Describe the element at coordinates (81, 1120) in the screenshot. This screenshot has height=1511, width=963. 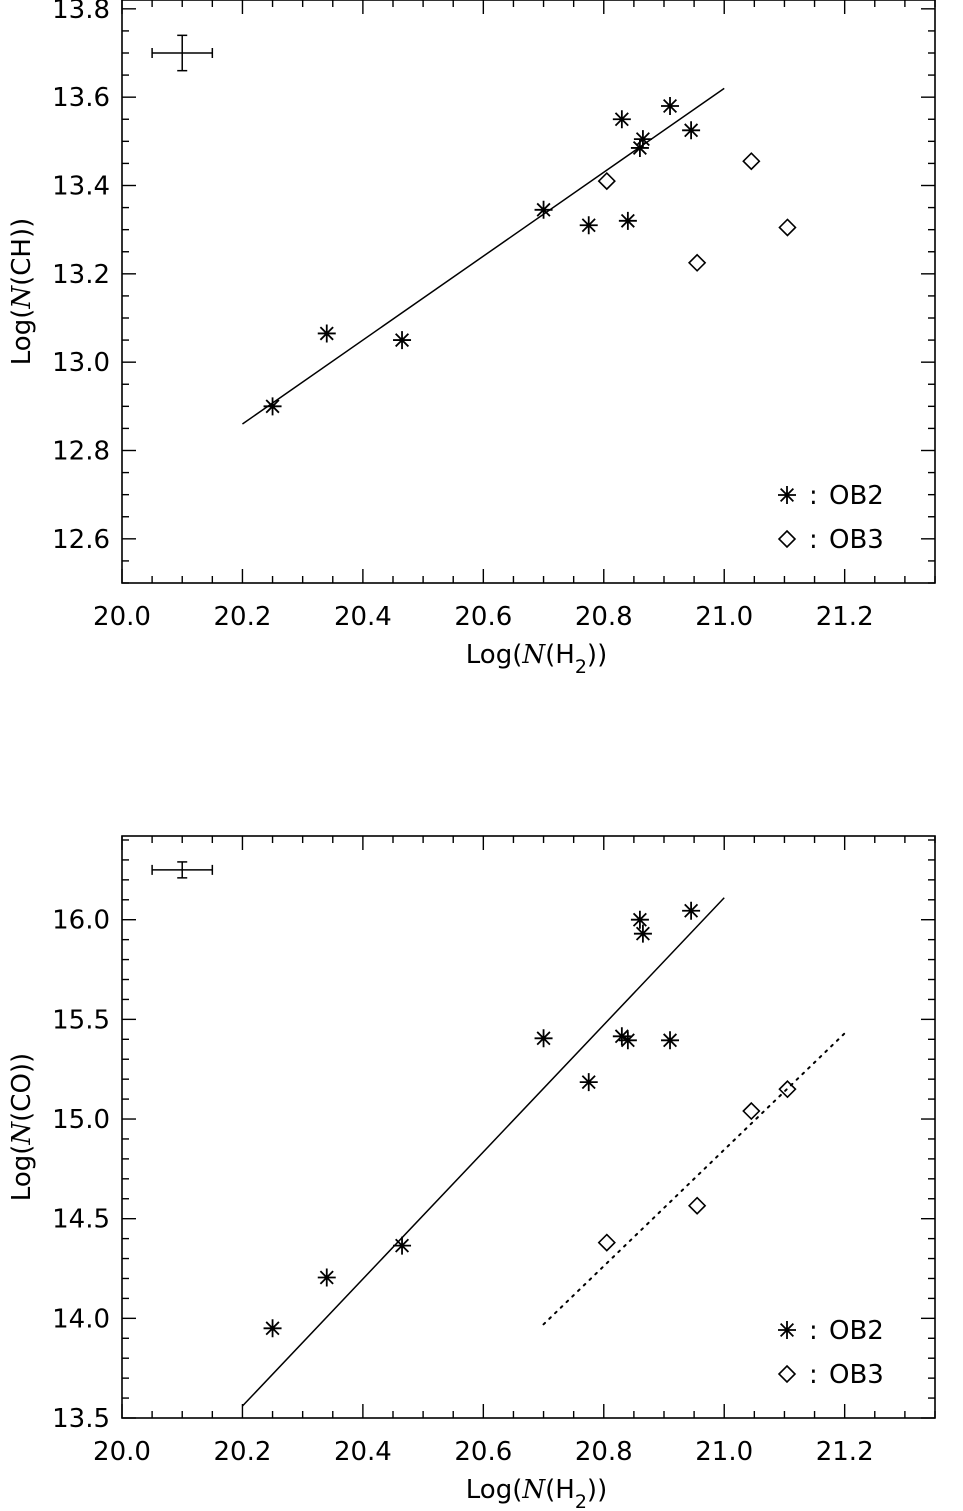
I see `y-tick-label: 15.0` at that location.